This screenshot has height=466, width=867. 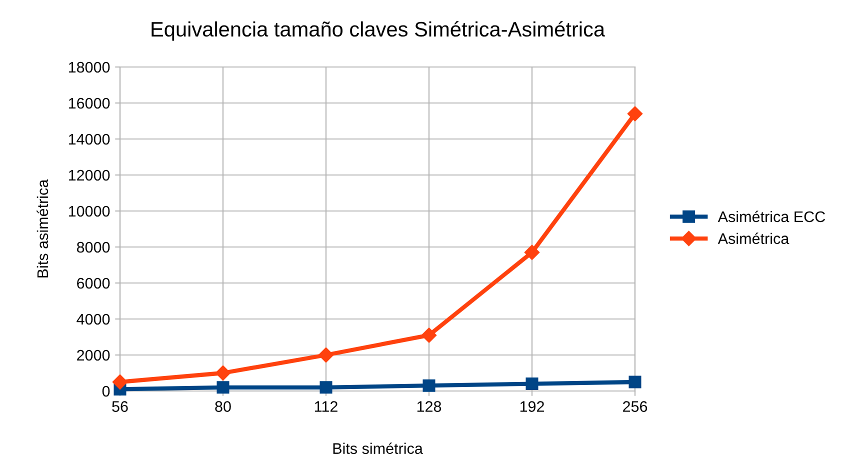 What do you see at coordinates (89, 67) in the screenshot?
I see `y-tick-label: 18000` at bounding box center [89, 67].